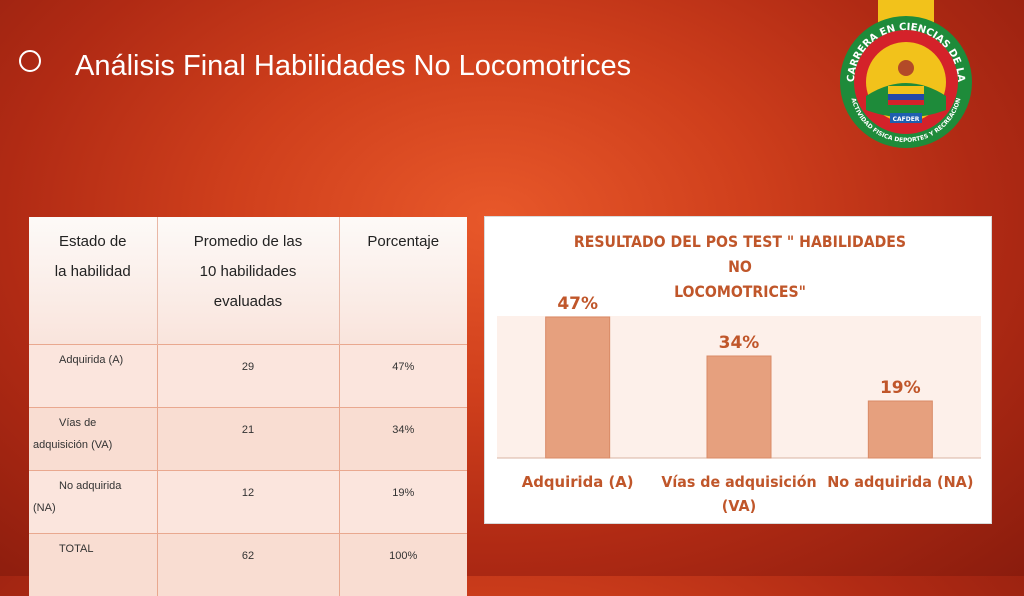 This screenshot has height=596, width=1024. I want to click on data-label-0: 47%, so click(577, 304).